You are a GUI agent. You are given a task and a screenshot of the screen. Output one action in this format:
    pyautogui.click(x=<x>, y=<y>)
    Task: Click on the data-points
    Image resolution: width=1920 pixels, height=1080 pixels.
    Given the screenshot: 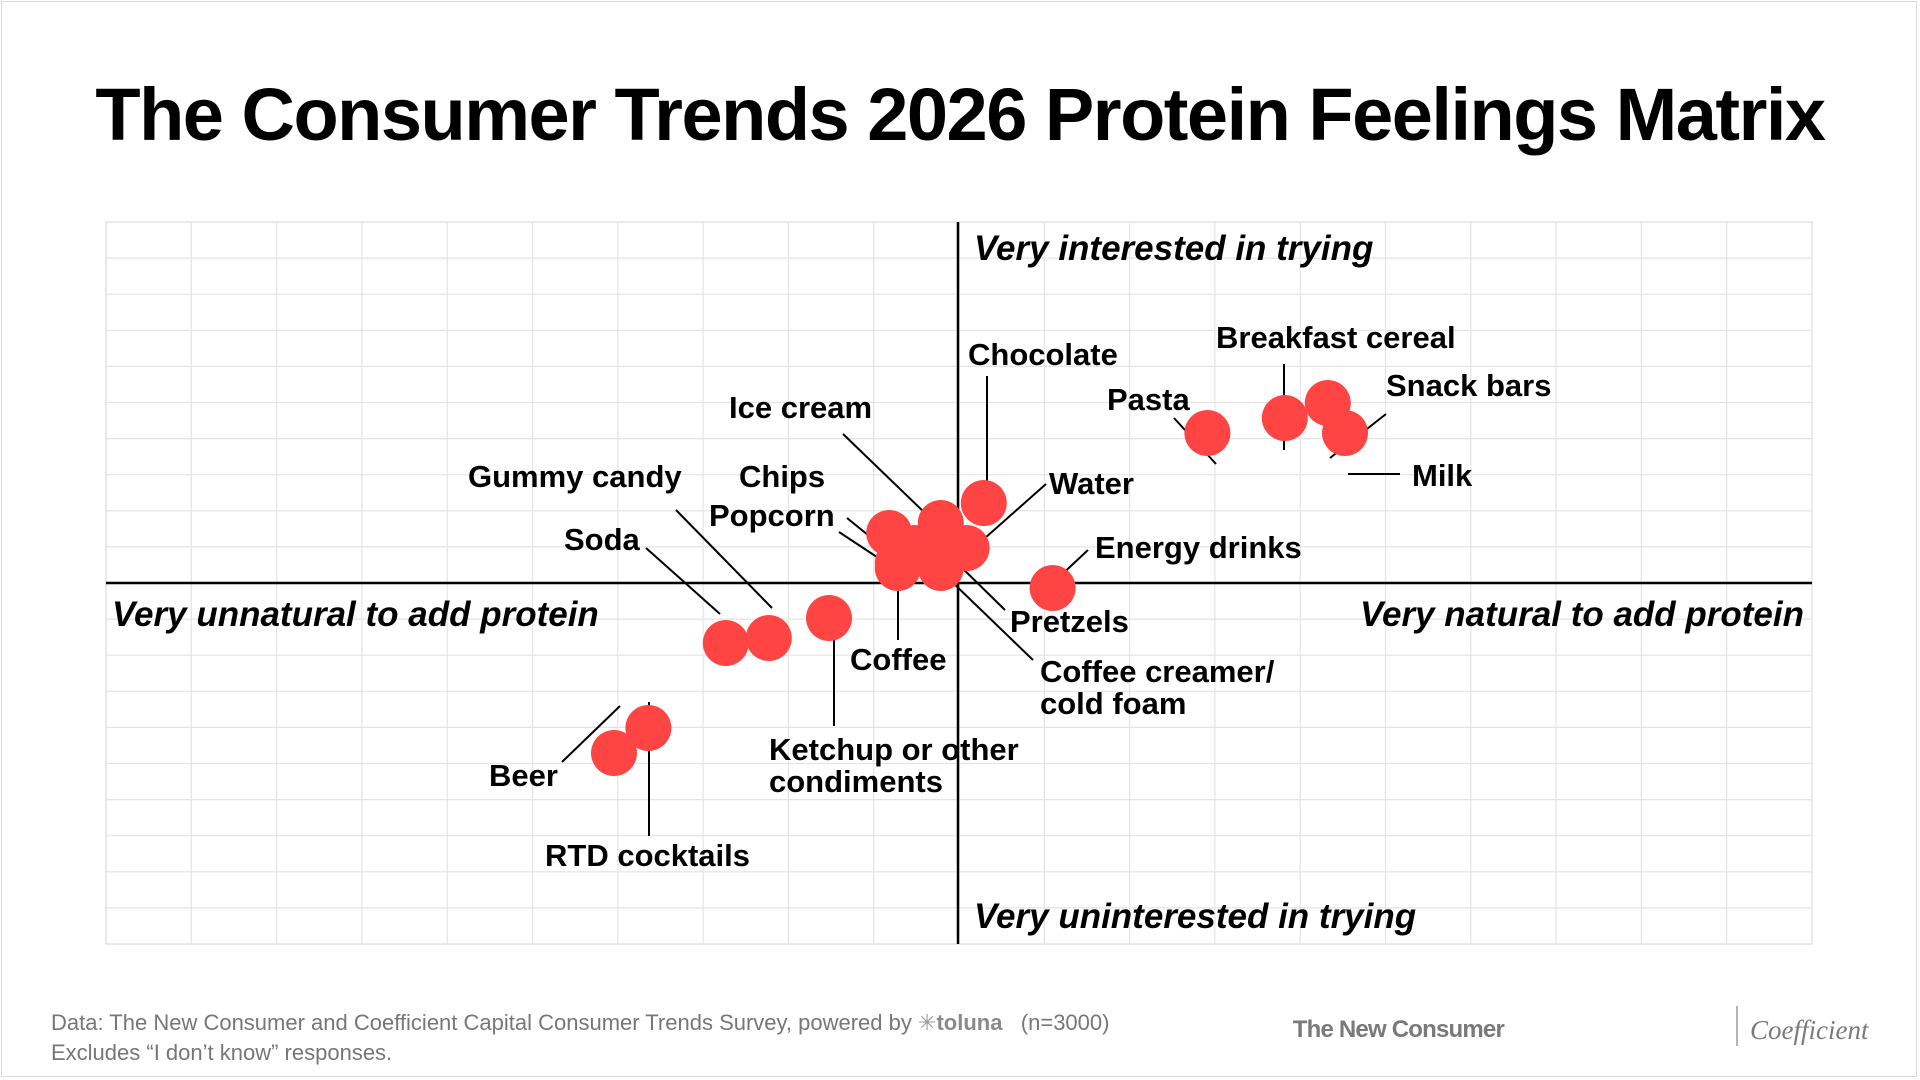 What is the action you would take?
    pyautogui.click(x=979, y=578)
    